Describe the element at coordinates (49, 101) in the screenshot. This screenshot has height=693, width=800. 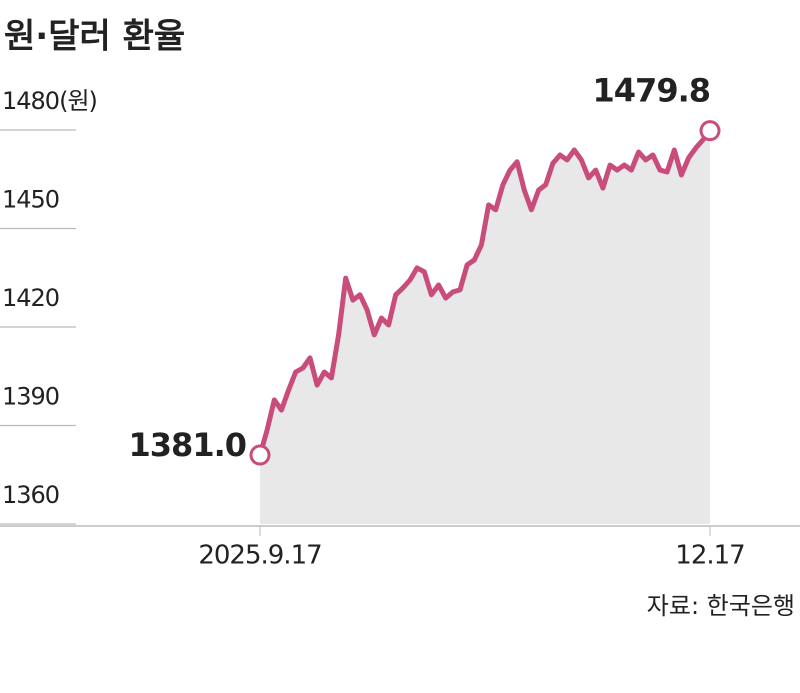
I see `y-tick-label: 1480(원)` at that location.